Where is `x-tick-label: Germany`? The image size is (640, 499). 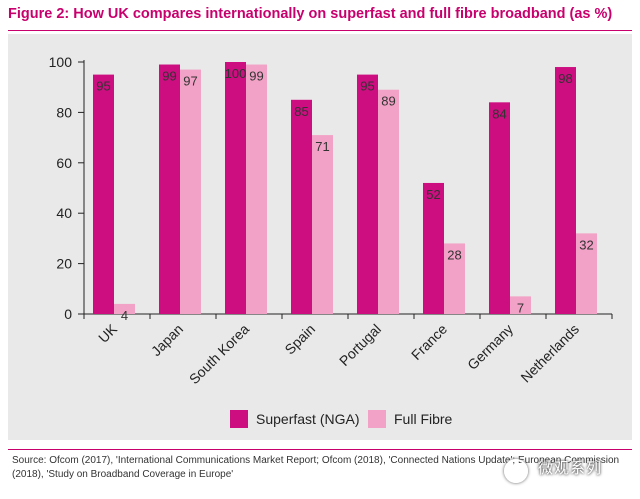 x-tick-label: Germany is located at coordinates (490, 347).